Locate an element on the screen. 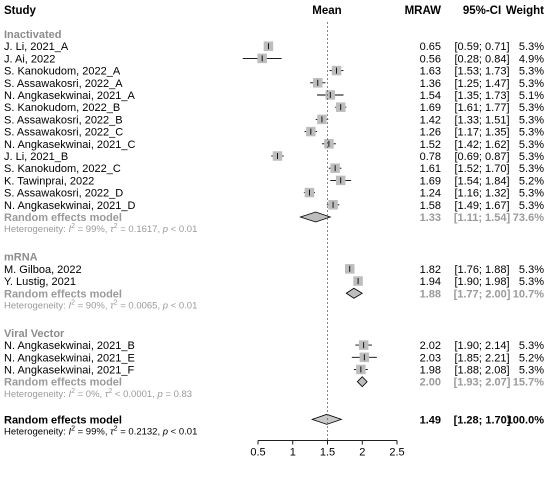 This screenshot has width=550, height=482. ci-value: [0.28; 0.84] is located at coordinates (481, 59).